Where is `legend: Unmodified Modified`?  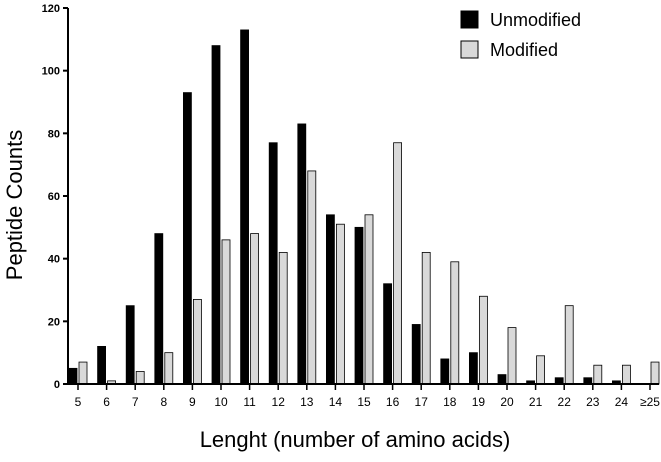 legend: Unmodified Modified is located at coordinates (520, 35).